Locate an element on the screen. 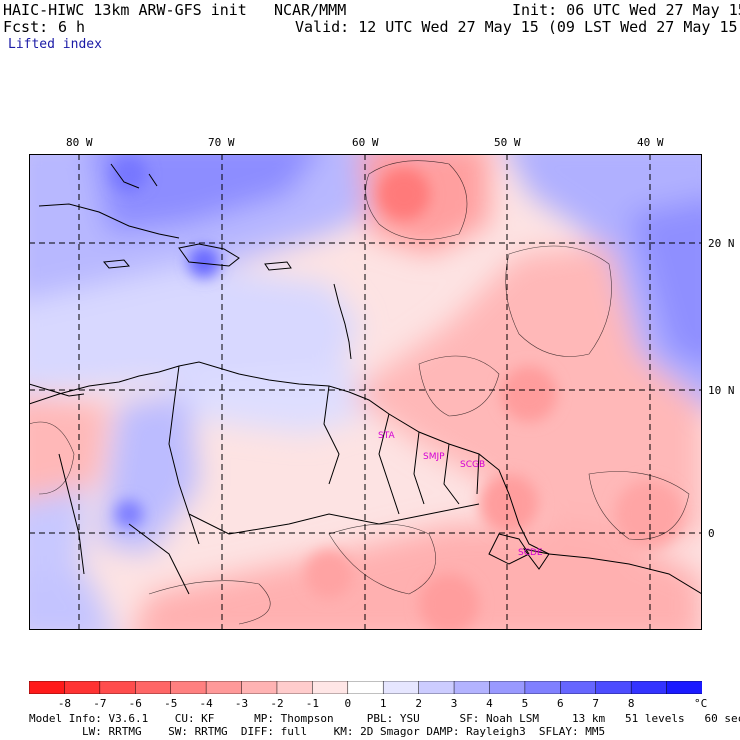 This screenshot has width=740, height=740. colorbar-tick-label: -4 is located at coordinates (206, 703).